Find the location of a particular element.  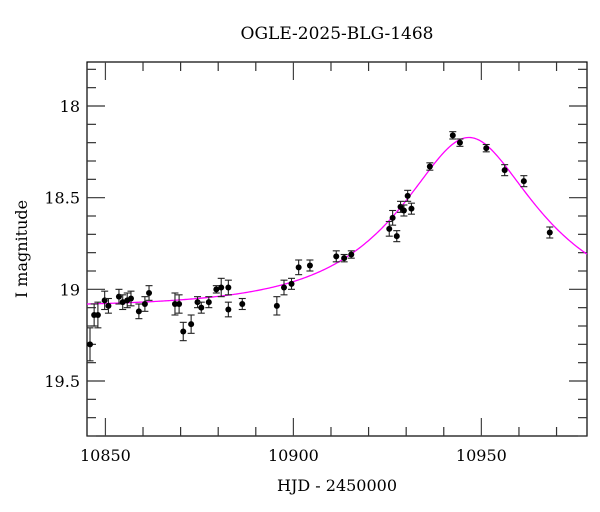

x-tick-label: 10850 is located at coordinates (105, 455).